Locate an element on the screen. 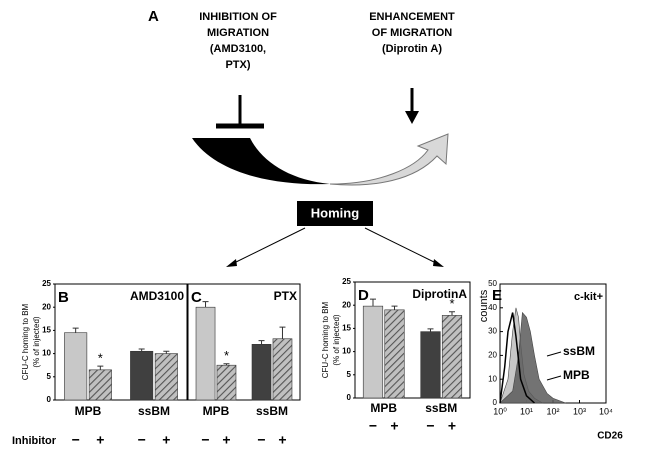 This screenshot has width=672, height=461. panel-label: E is located at coordinates (497, 295).